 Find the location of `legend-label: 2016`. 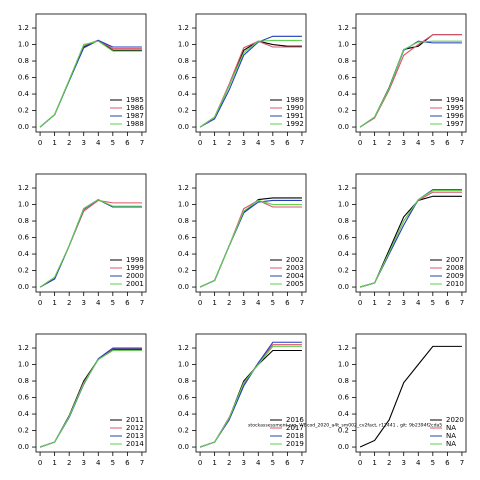

legend-label: 2016 is located at coordinates (295, 420).